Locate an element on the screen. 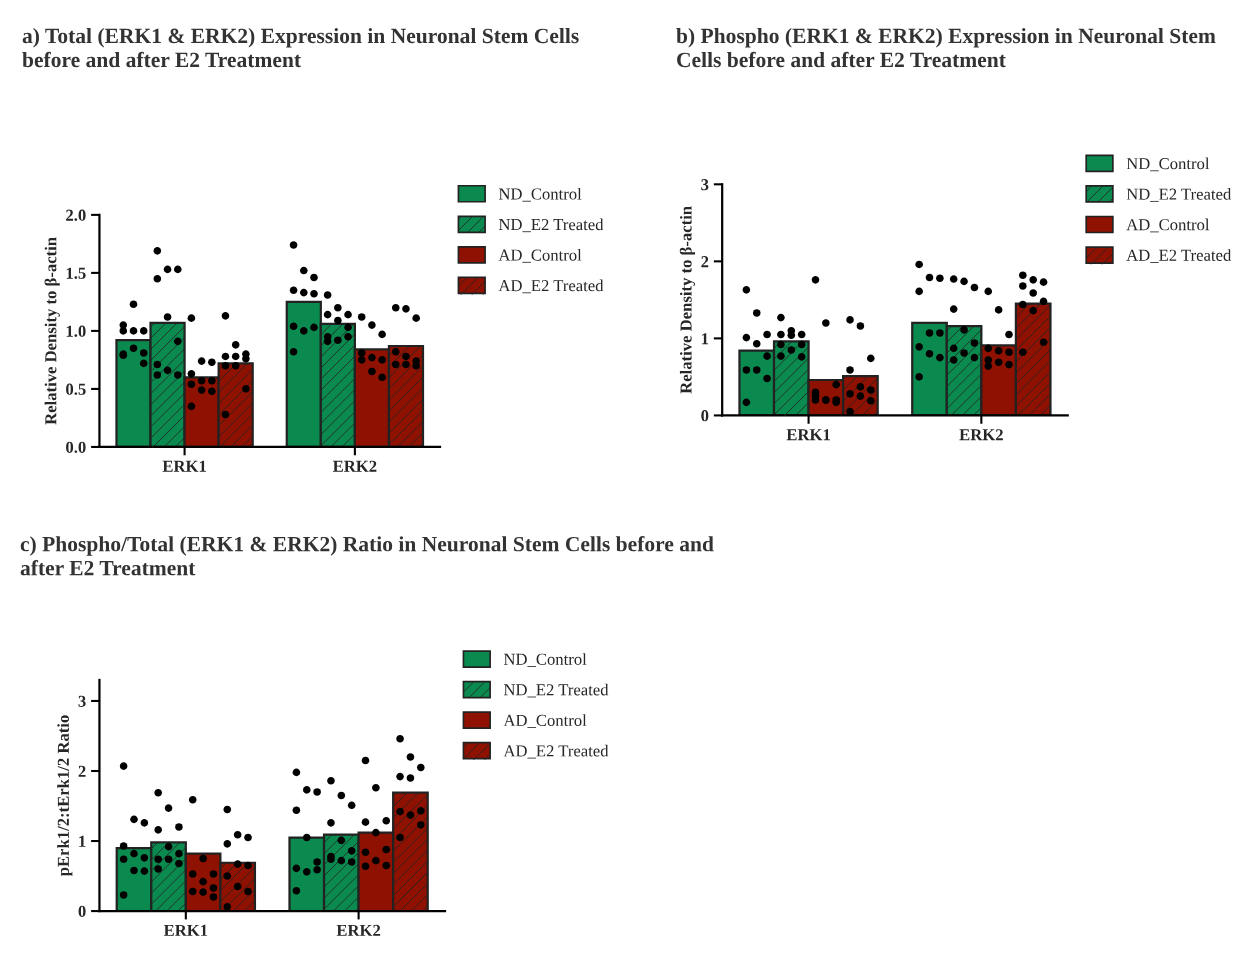 This screenshot has width=1243, height=955. y-tick-label: 1.5 is located at coordinates (76, 273).